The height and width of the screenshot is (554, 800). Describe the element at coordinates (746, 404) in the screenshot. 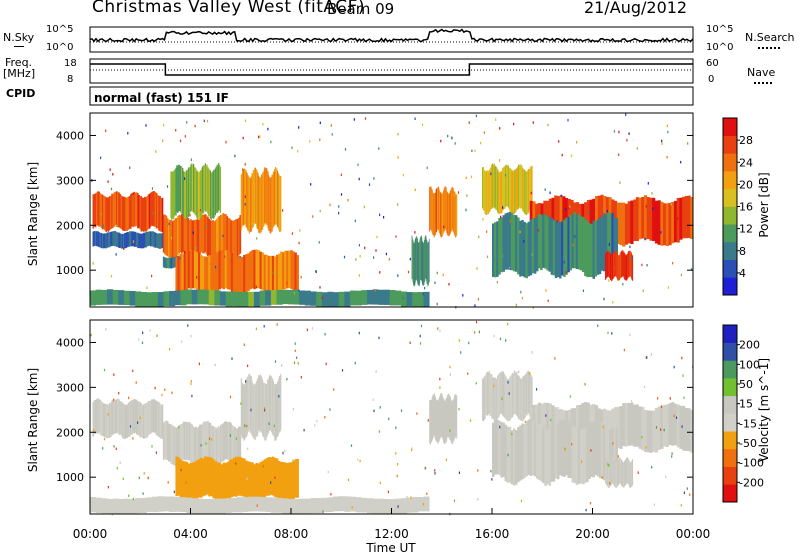

I see `velocity-colorbar-tick-label: 15` at that location.